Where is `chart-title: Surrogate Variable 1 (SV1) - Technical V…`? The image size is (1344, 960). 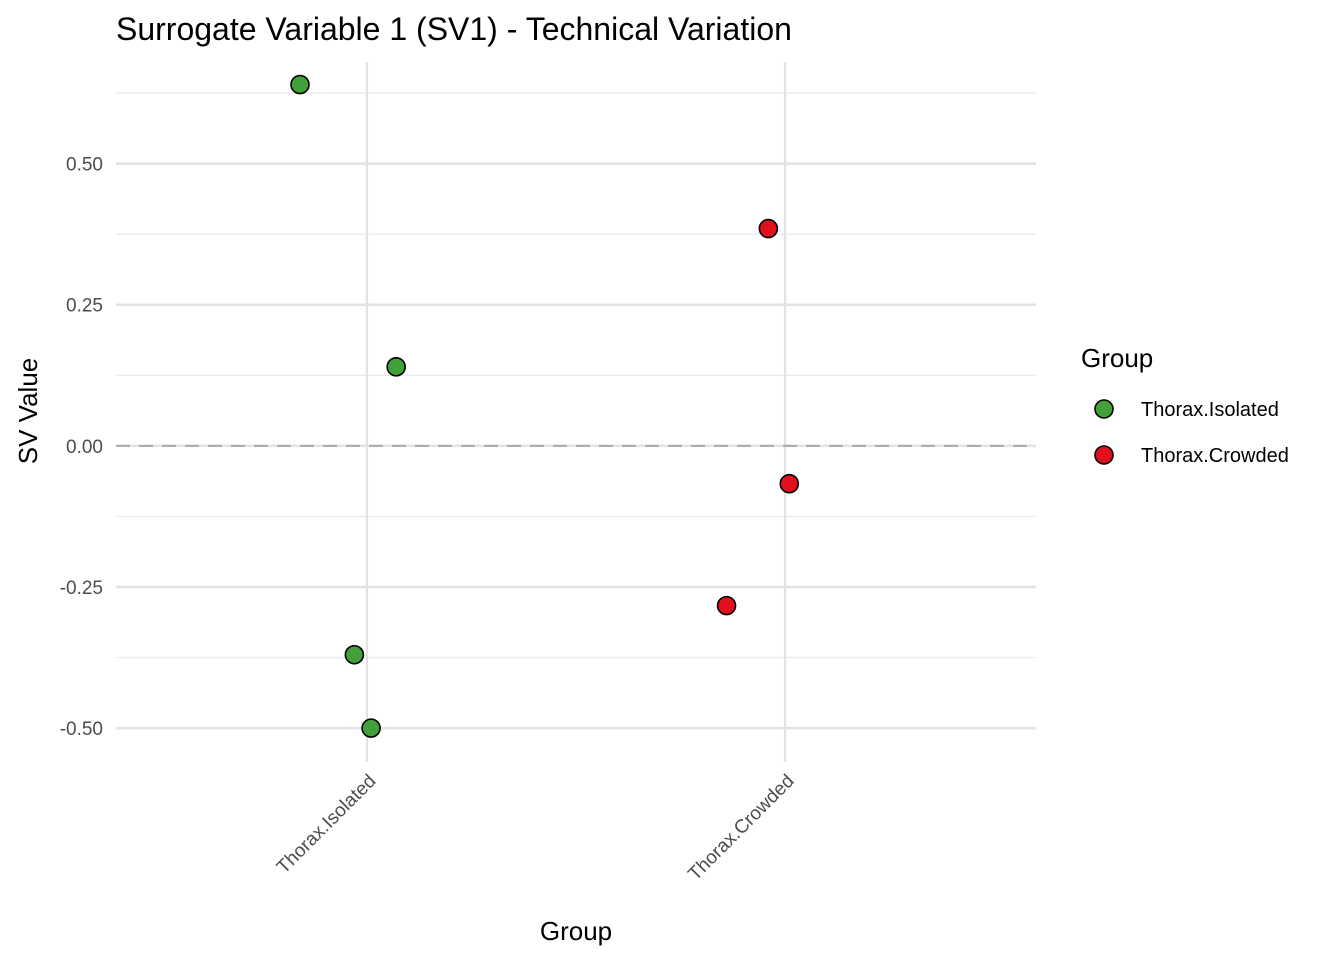 chart-title: Surrogate Variable 1 (SV1) - Technical V… is located at coordinates (454, 29).